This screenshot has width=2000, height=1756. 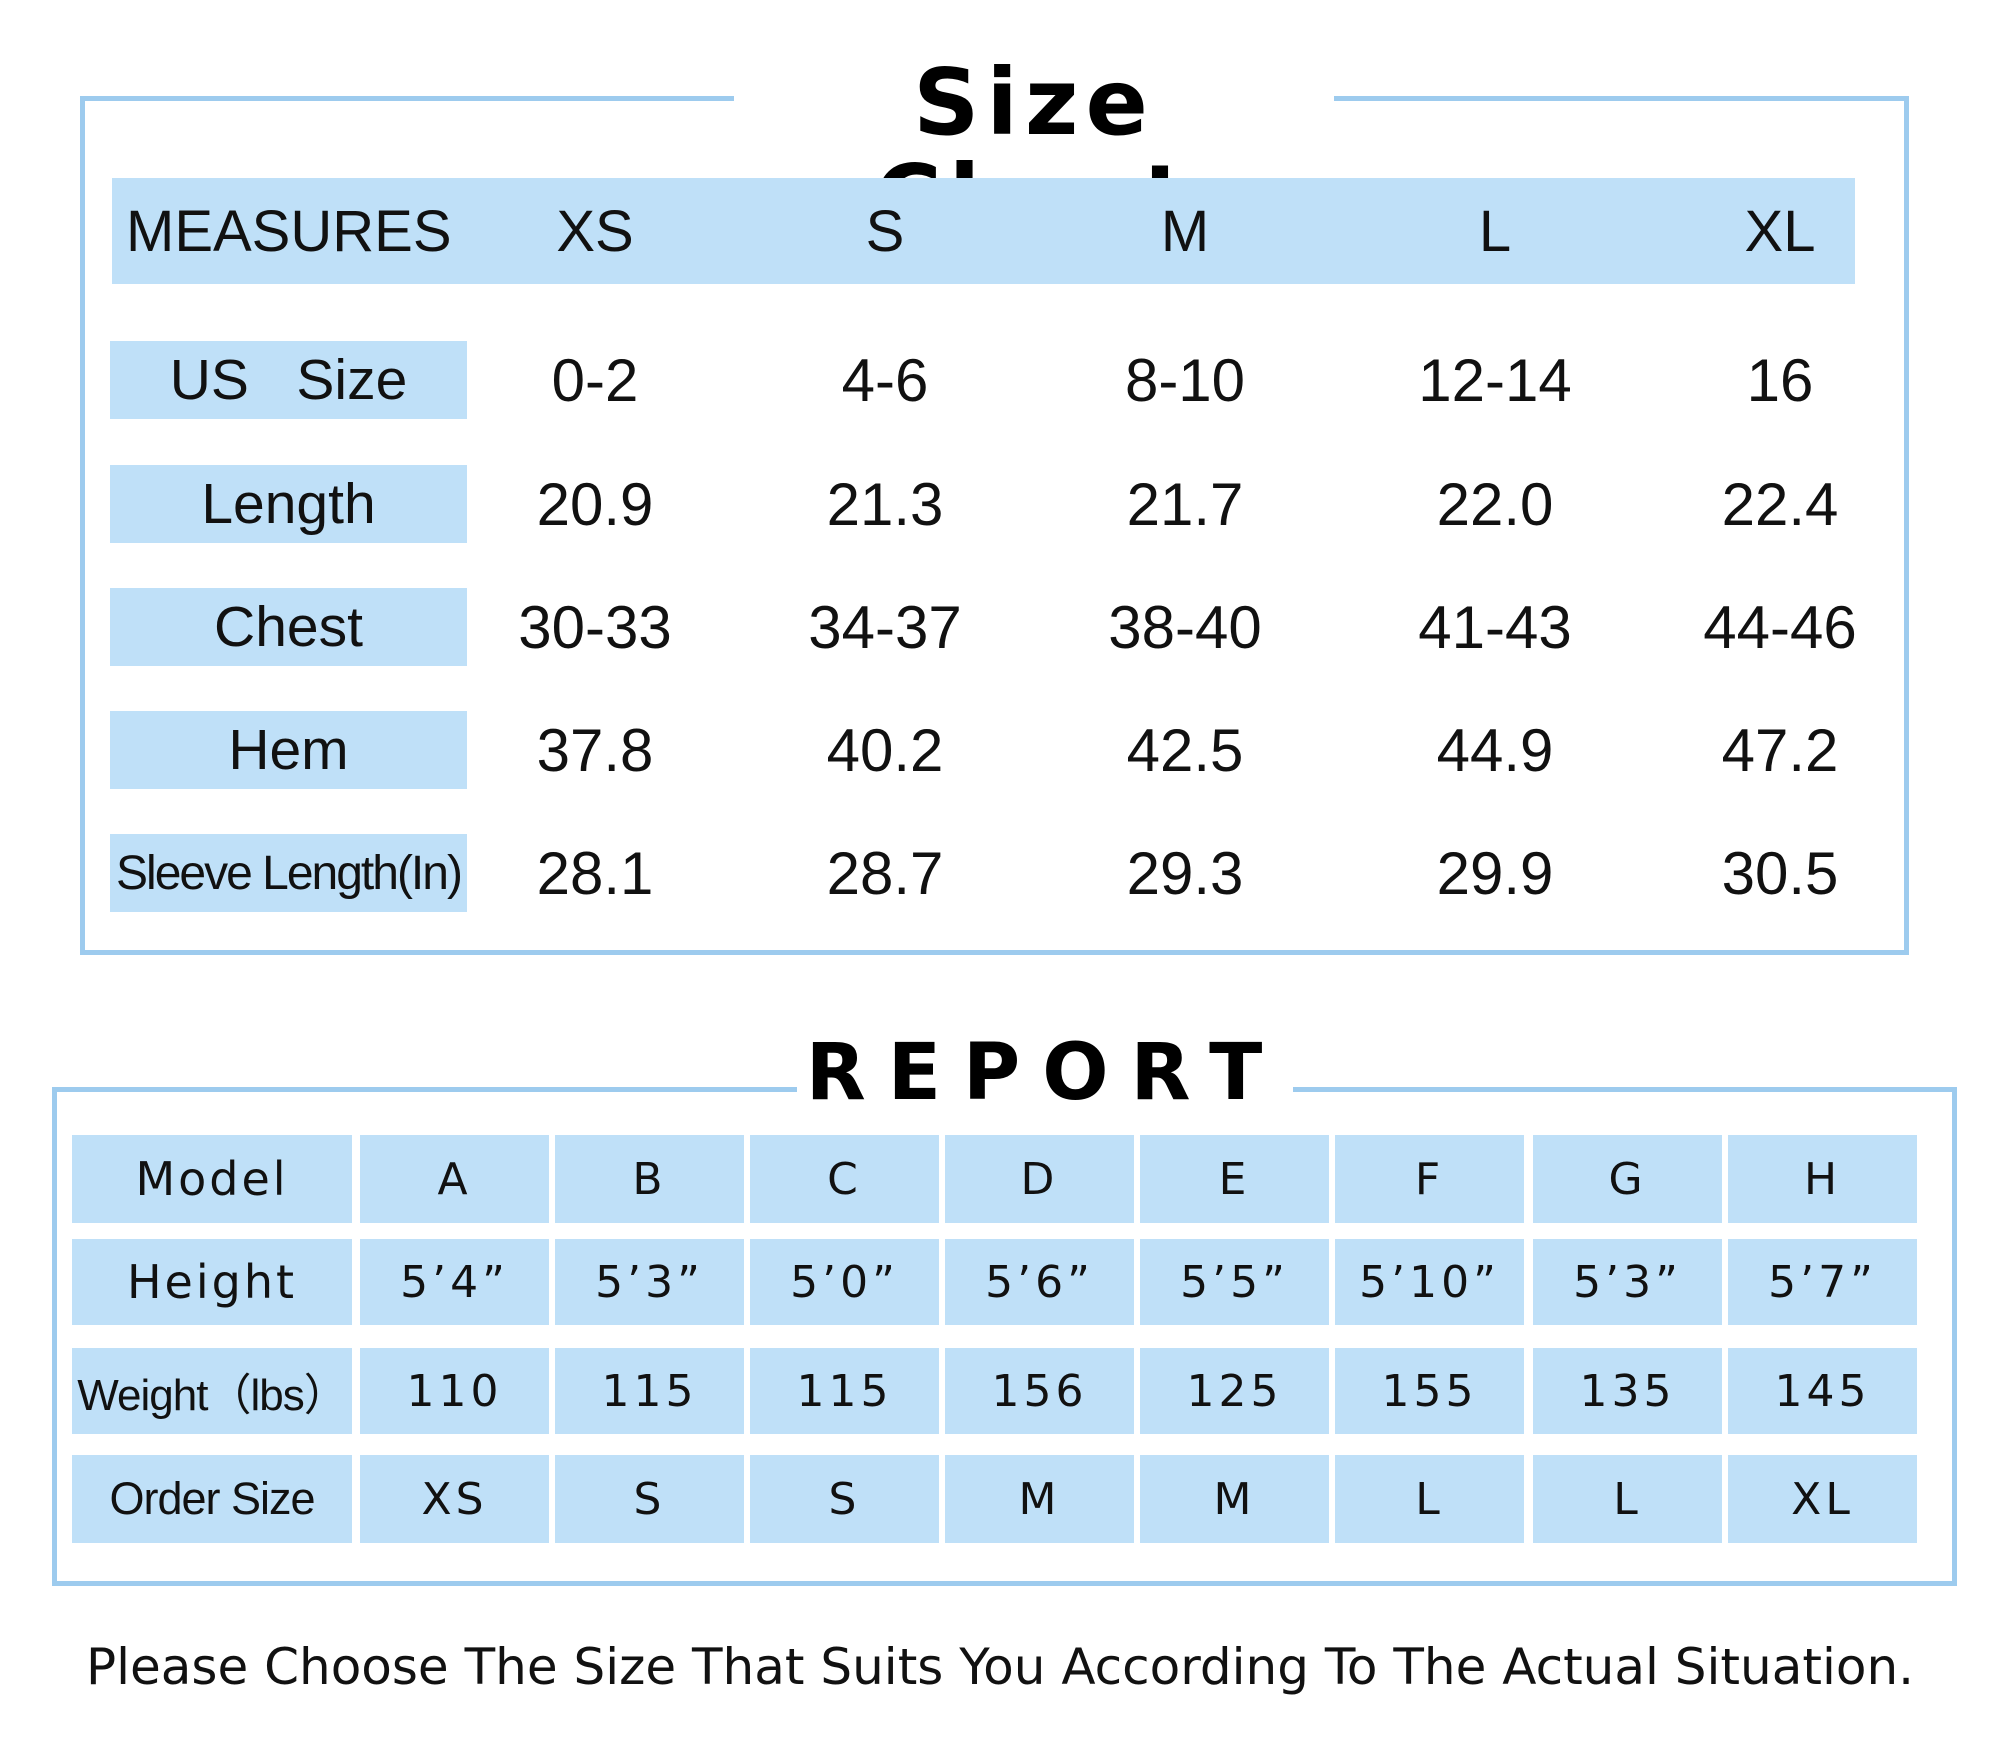 What do you see at coordinates (595, 750) in the screenshot?
I see `cell-value: 37.8` at bounding box center [595, 750].